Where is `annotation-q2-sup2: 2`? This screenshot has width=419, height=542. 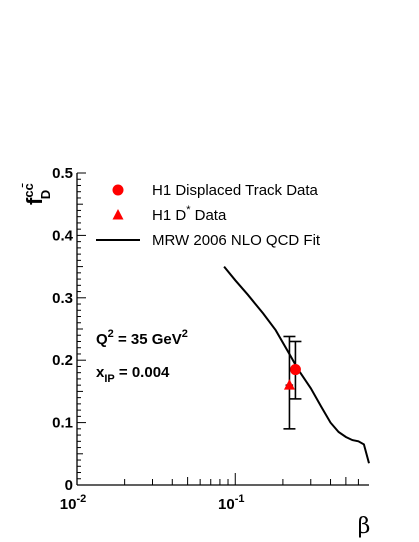 annotation-q2-sup2: 2 is located at coordinates (185, 334).